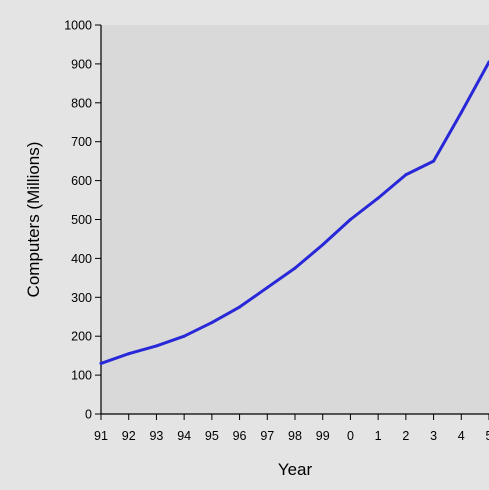  I want to click on x-tick-label: 92, so click(129, 436).